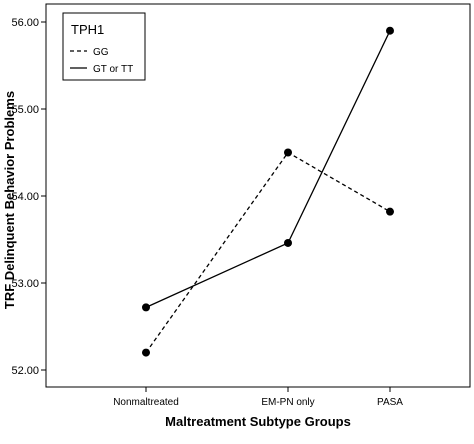  I want to click on y-axis-label: TRF Delinquent Behavior Problems, so click(9, 200).